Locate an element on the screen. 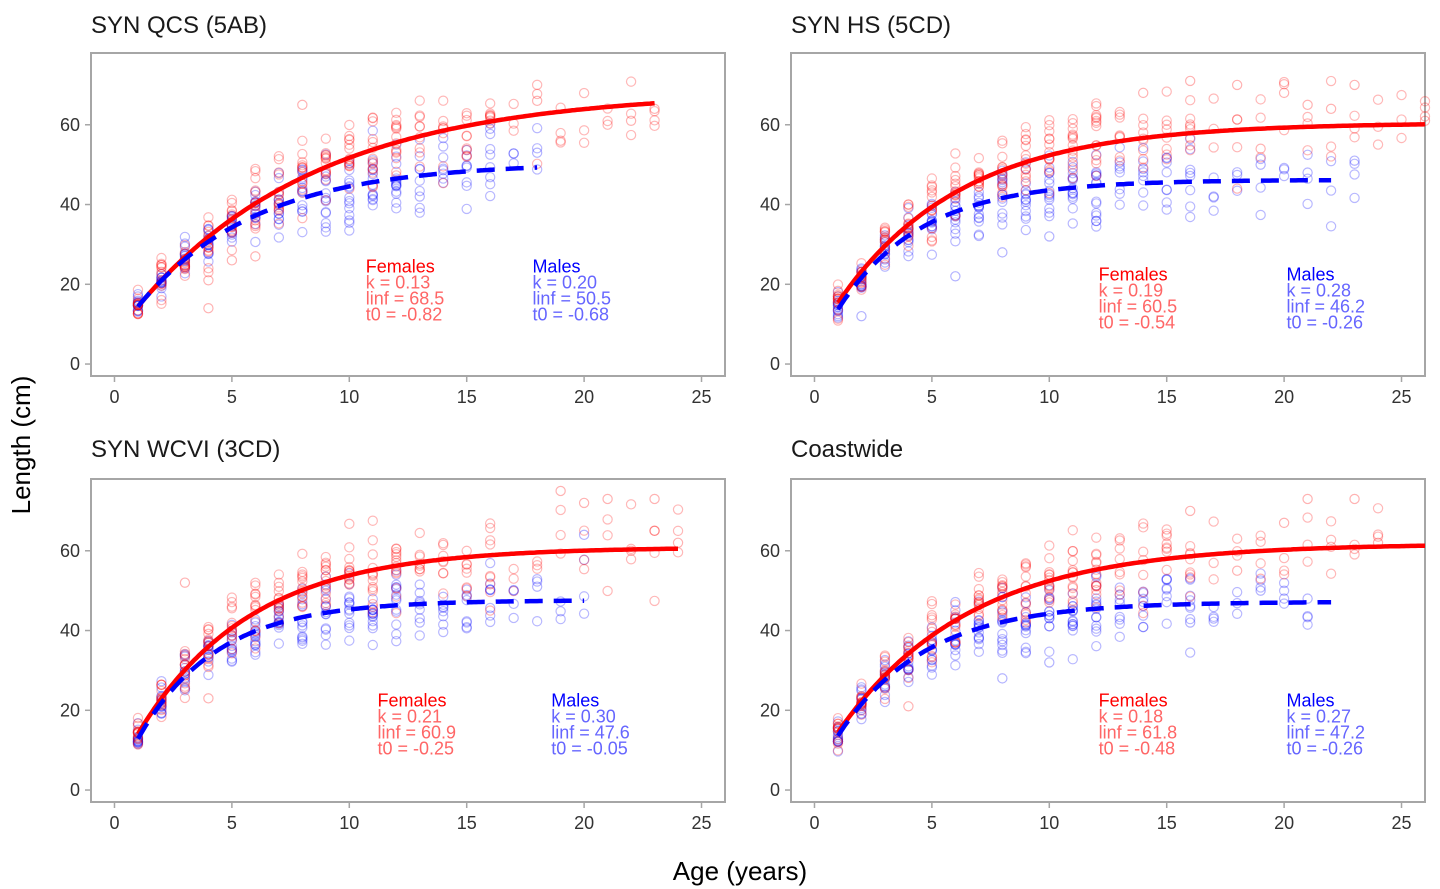 This screenshot has width=1440, height=889. scatter-points is located at coordinates (1108, 625).